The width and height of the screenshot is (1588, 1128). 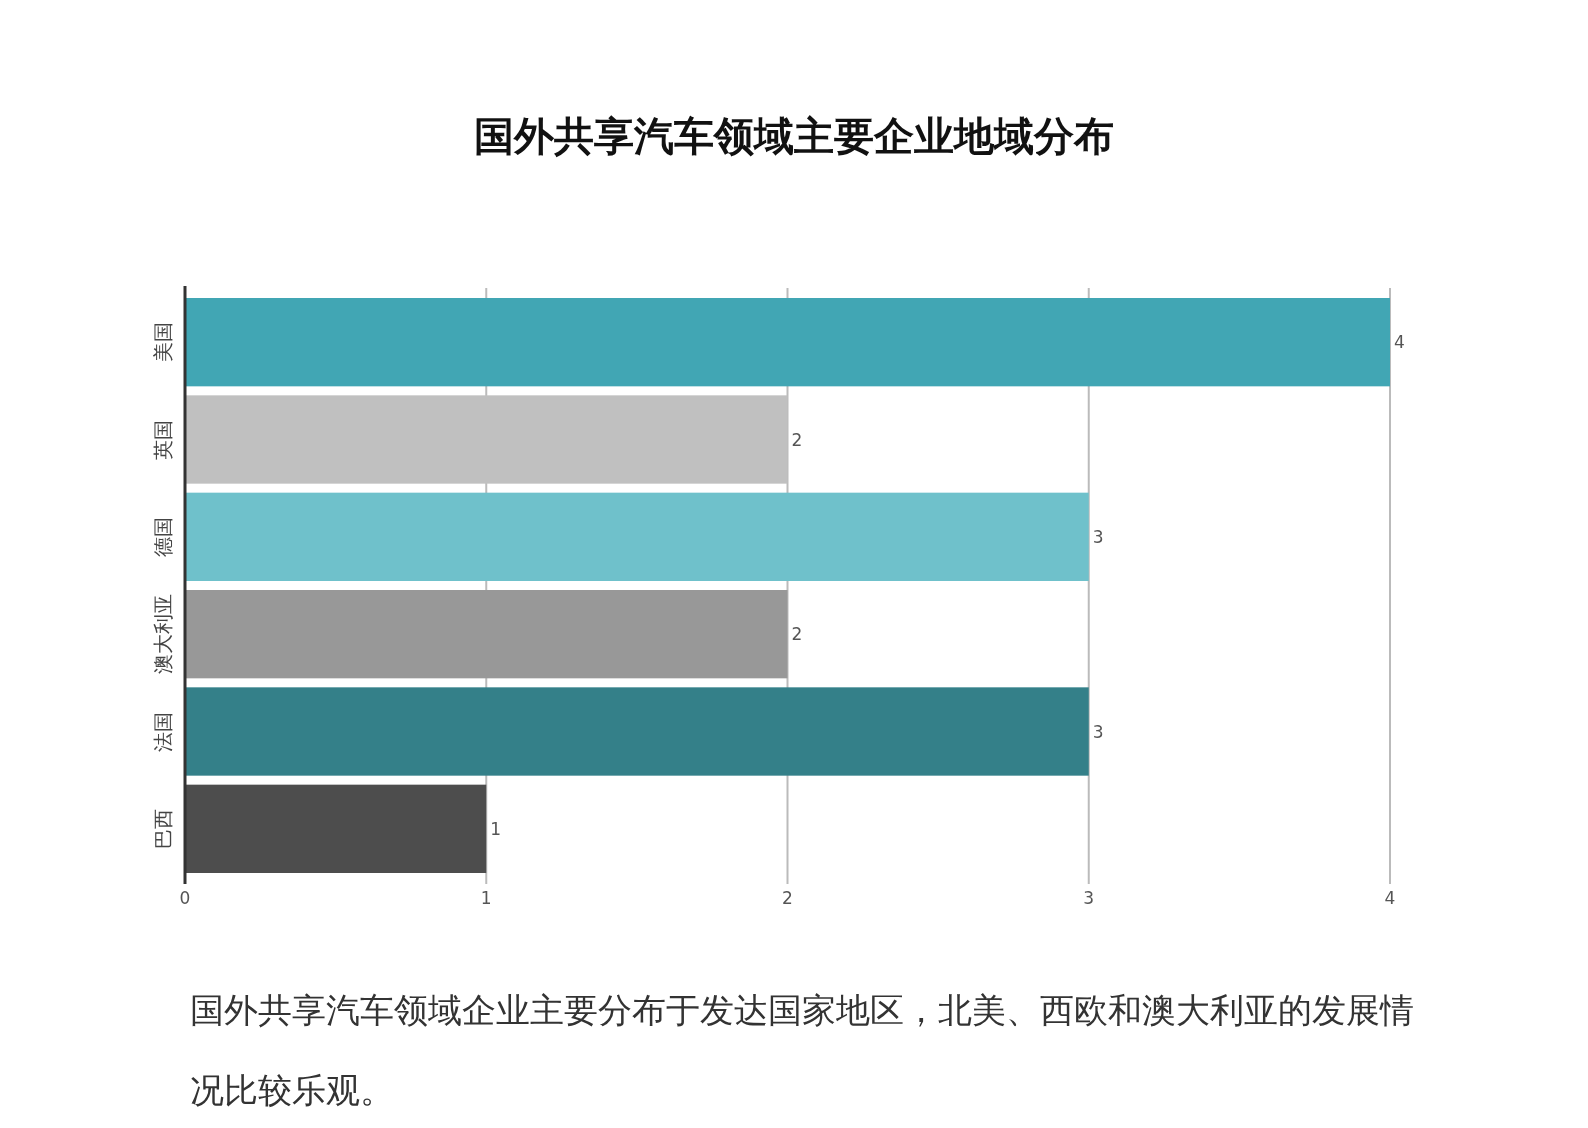 What do you see at coordinates (163, 828) in the screenshot?
I see `y-tick-label: 巴西` at bounding box center [163, 828].